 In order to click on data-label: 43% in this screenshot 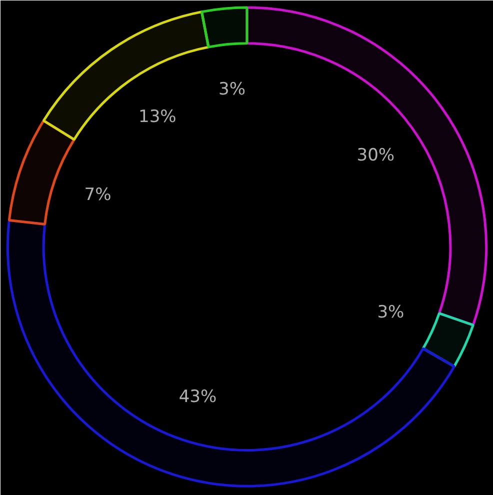, I will do `click(197, 396)`.